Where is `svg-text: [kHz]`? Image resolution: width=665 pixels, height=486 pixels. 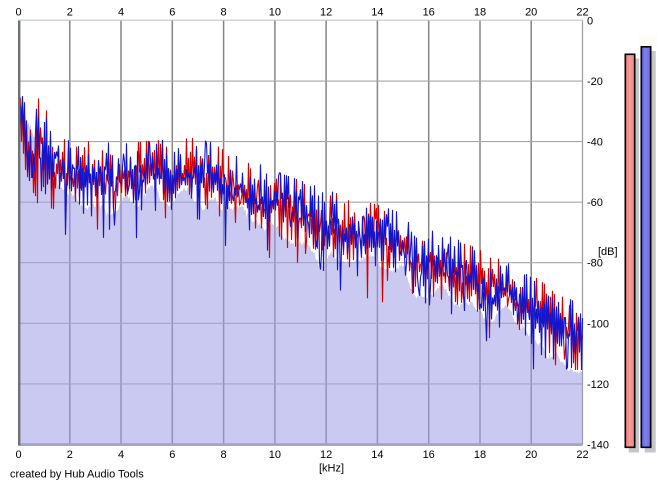 svg-text: [kHz] is located at coordinates (331, 469).